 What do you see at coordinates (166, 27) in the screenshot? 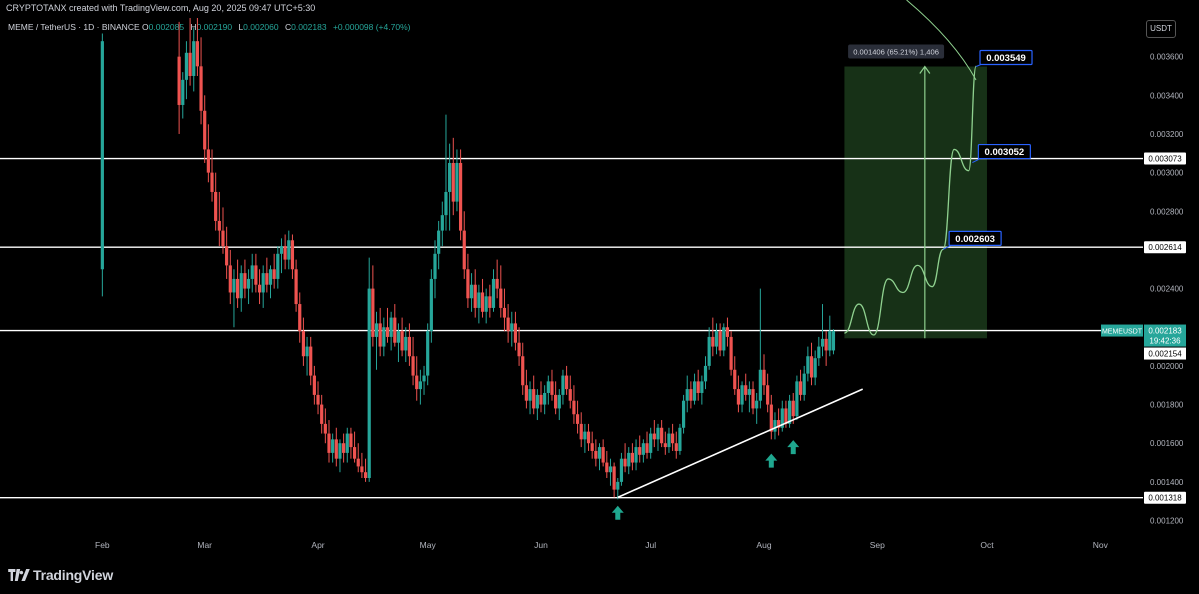
I see `ohlc-open-value: 0.002085` at bounding box center [166, 27].